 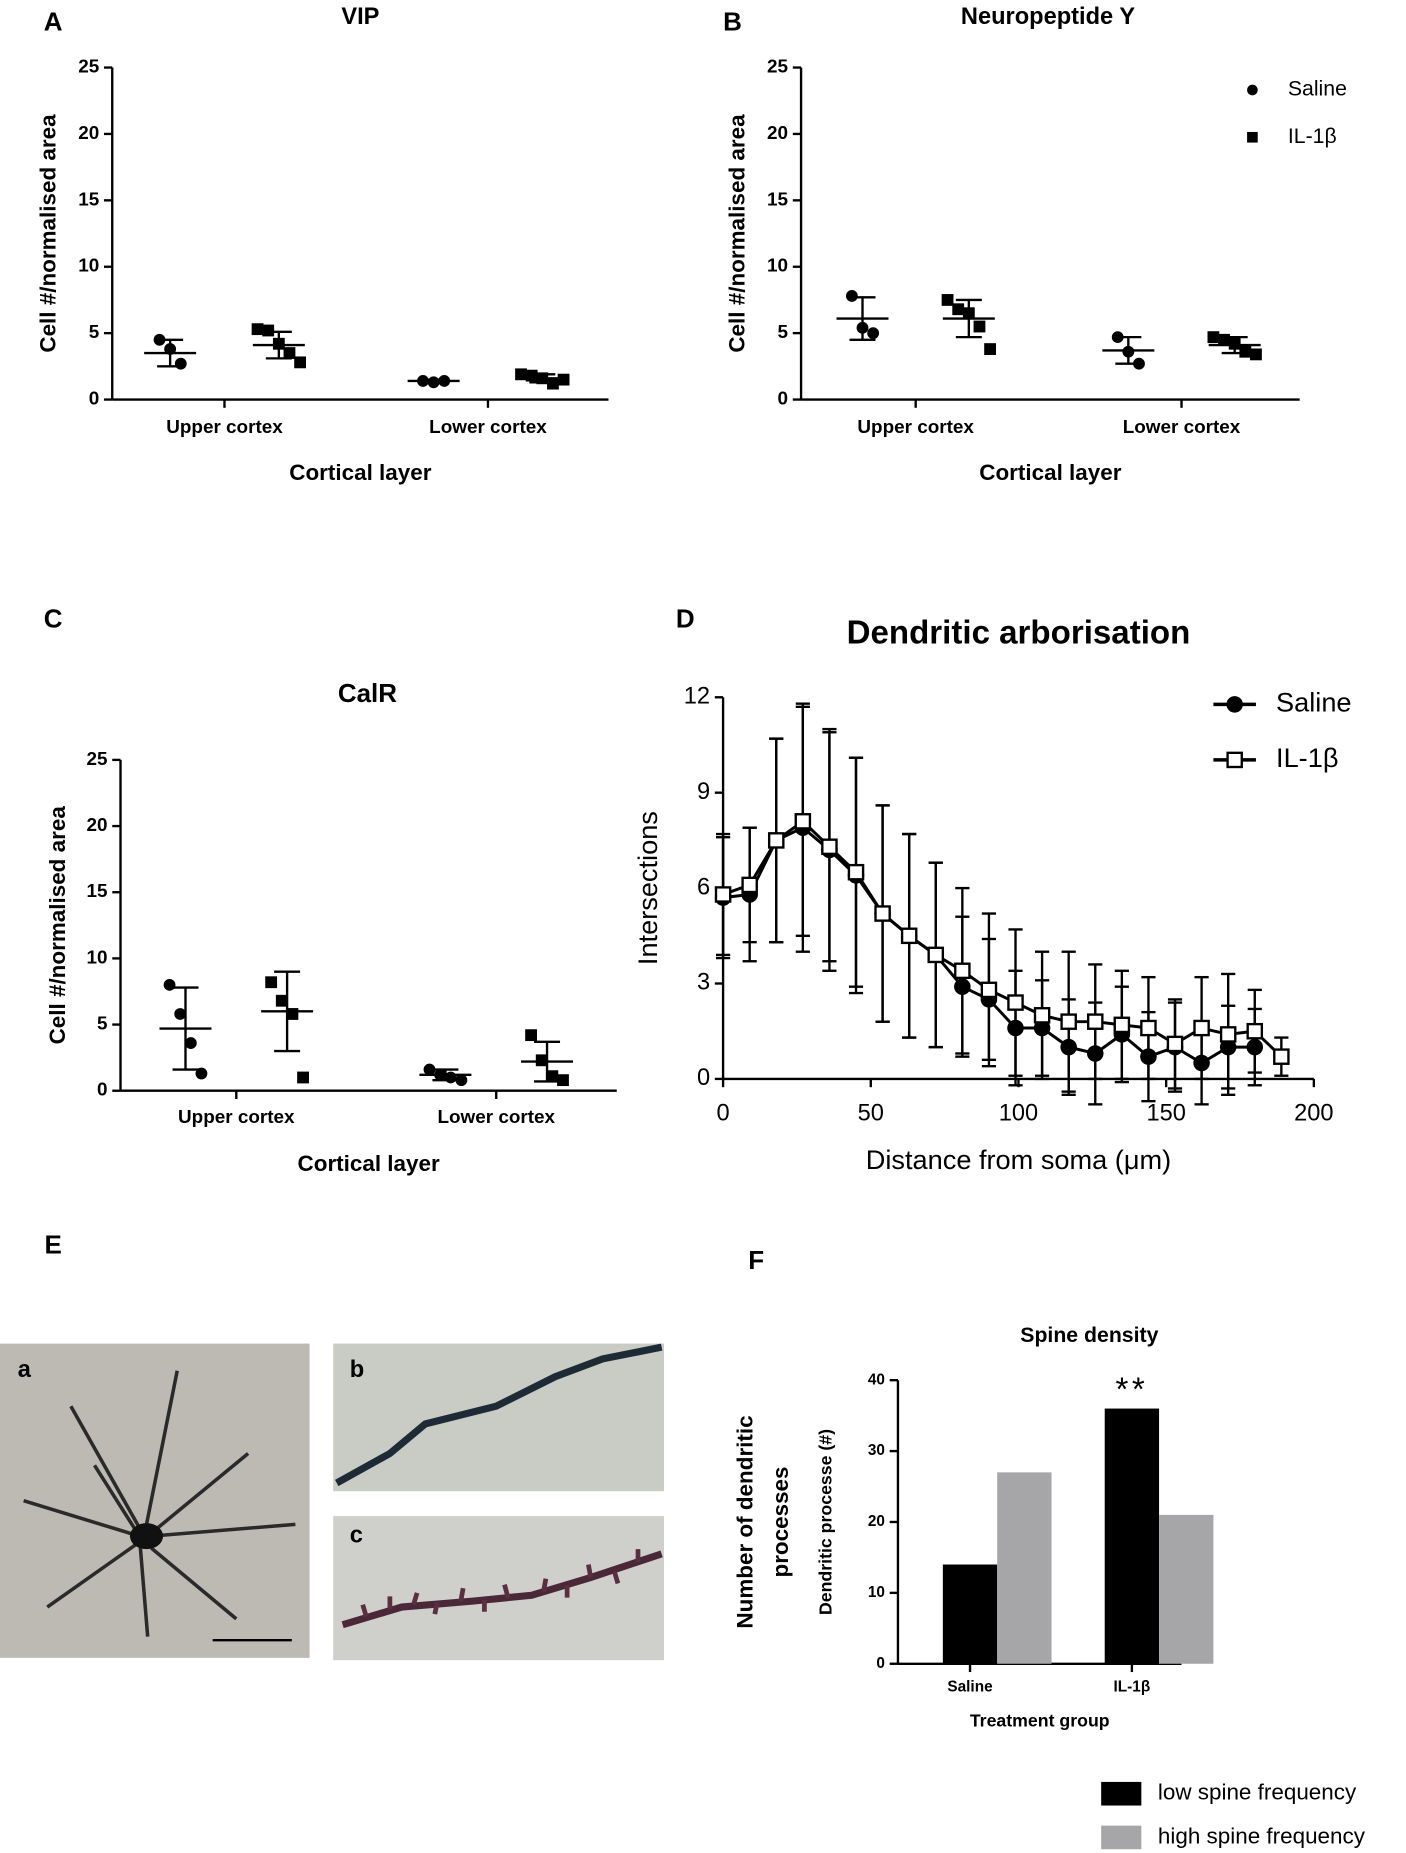 What do you see at coordinates (356, 1535) in the screenshot?
I see `micrograph-label: c` at bounding box center [356, 1535].